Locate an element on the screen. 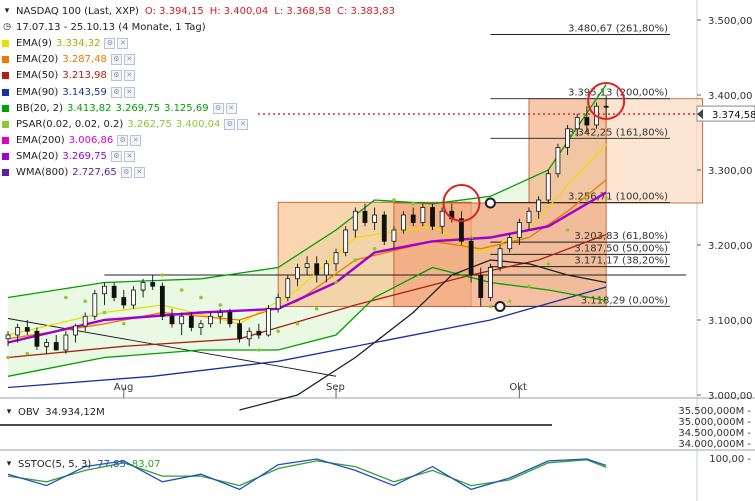  indicator-label: BB(20, 2) is located at coordinates (39, 108).